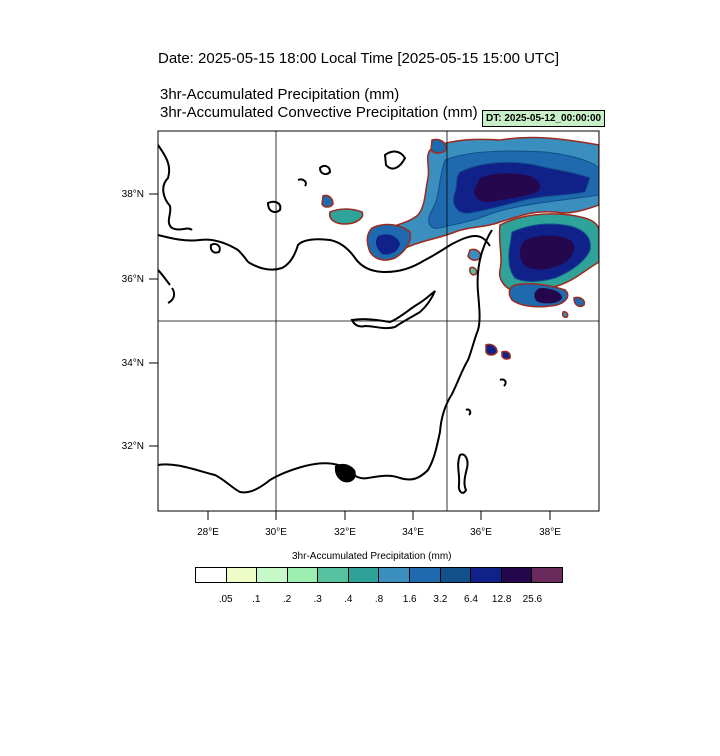 Image resolution: width=720 pixels, height=756 pixels. What do you see at coordinates (501, 599) in the screenshot?
I see `colorbar-level-label: 12.8` at bounding box center [501, 599].